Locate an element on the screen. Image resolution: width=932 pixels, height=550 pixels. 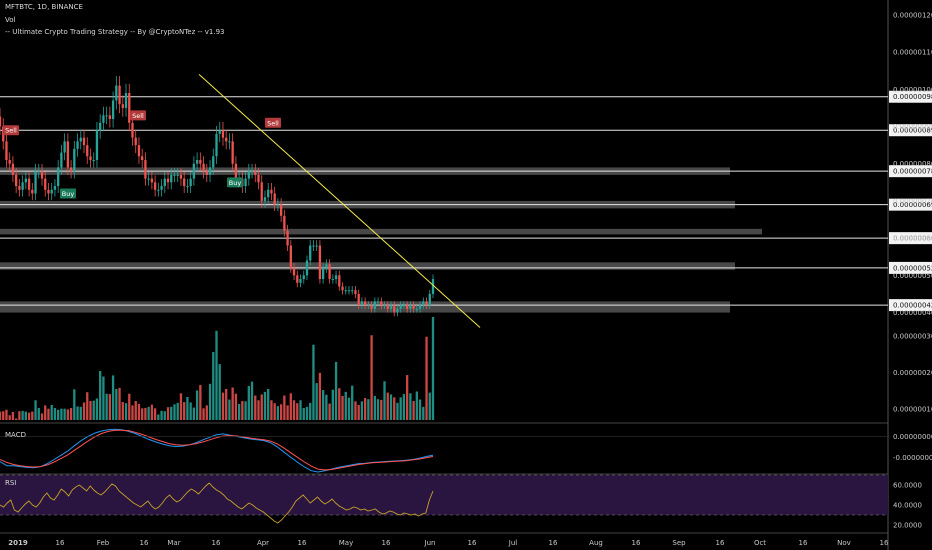
rsi-axis-tick: 20.0000 is located at coordinates (907, 526).